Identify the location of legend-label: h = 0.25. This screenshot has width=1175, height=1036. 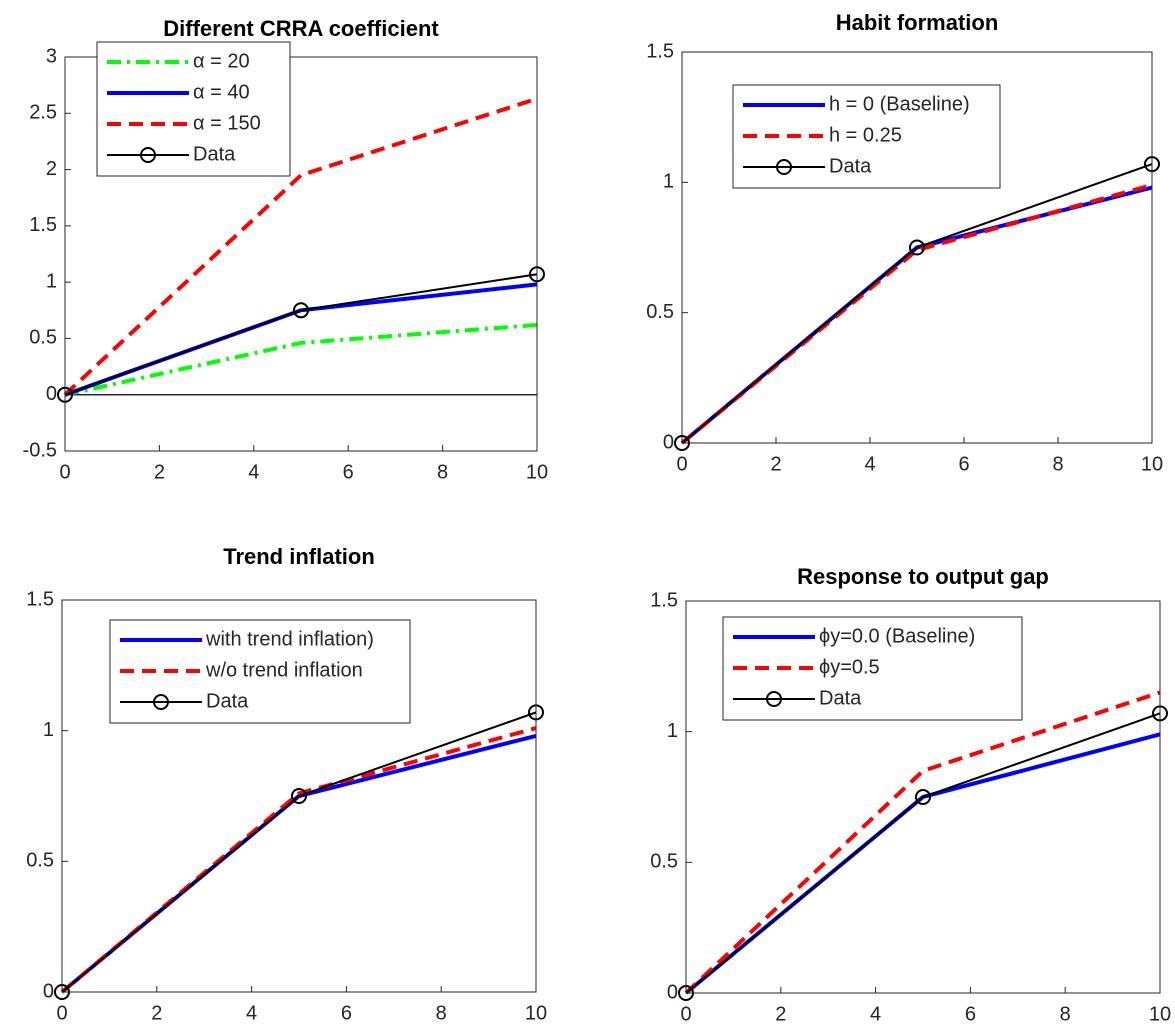
(865, 135).